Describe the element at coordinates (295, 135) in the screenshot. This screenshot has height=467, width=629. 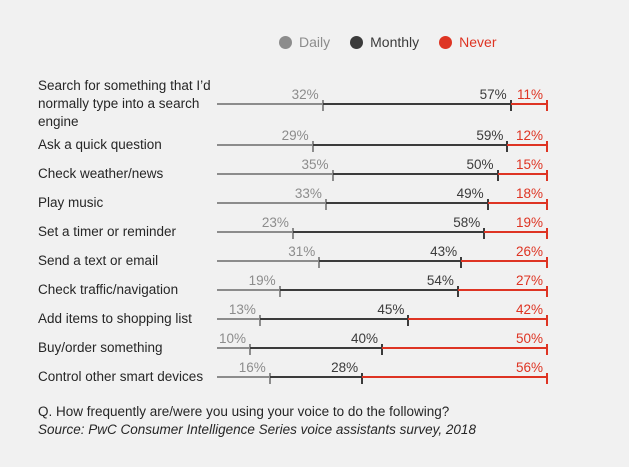
I see `daily-value-label: 29%` at that location.